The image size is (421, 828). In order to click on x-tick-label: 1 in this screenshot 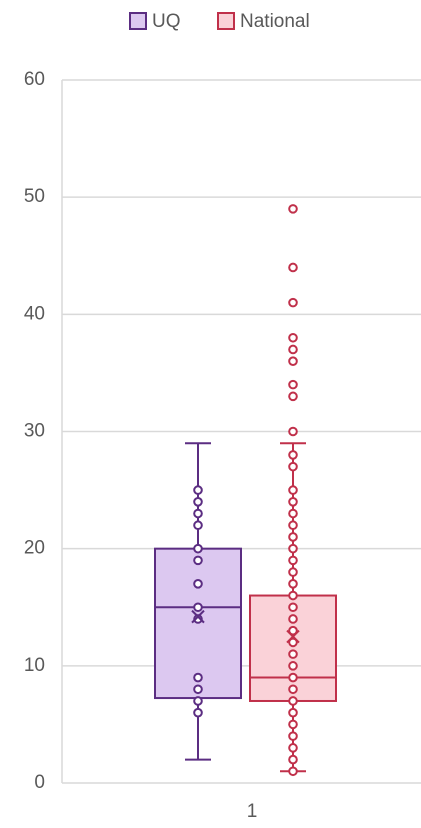, I will do `click(252, 811)`.